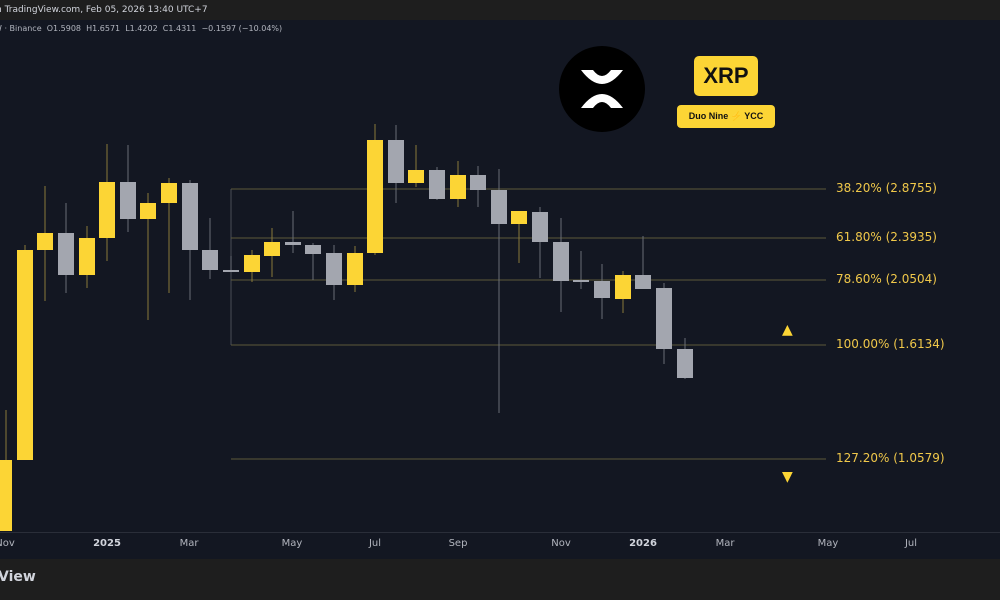 The image size is (1000, 600). What do you see at coordinates (890, 458) in the screenshot?
I see `fib-level-label: 127.20% (1.0579)` at bounding box center [890, 458].